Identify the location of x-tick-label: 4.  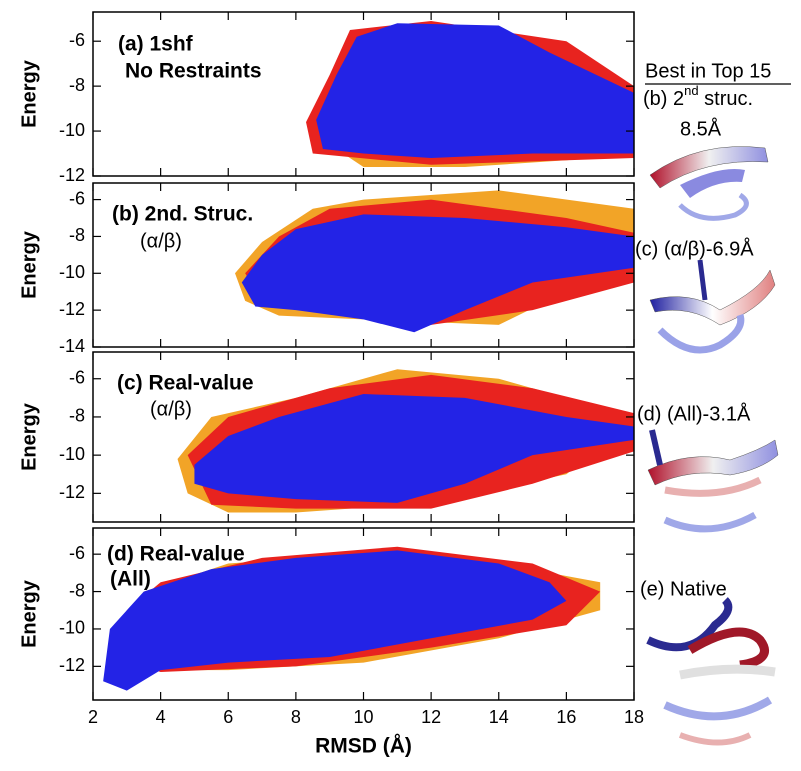
(161, 717).